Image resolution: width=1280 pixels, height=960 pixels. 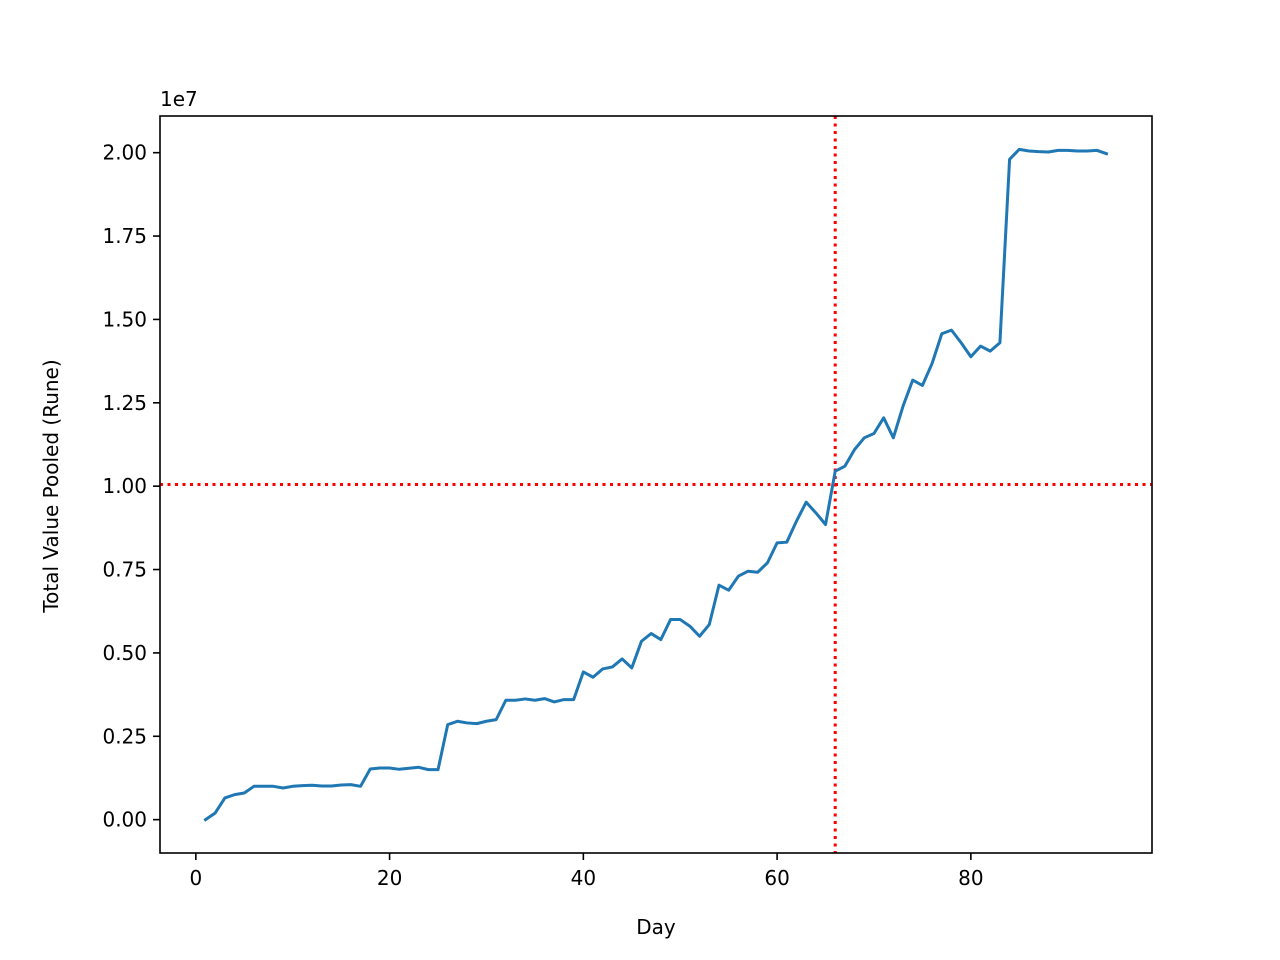 I want to click on y-tick-label: 0.75, so click(x=124, y=570).